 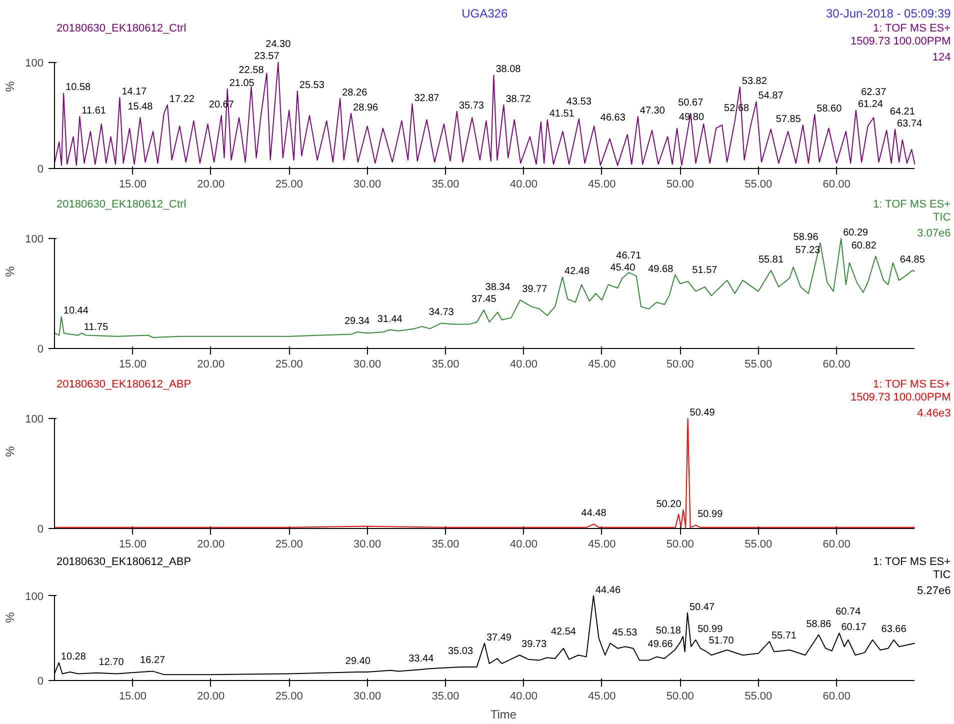 I want to click on annotation: 24.30, so click(x=279, y=44).